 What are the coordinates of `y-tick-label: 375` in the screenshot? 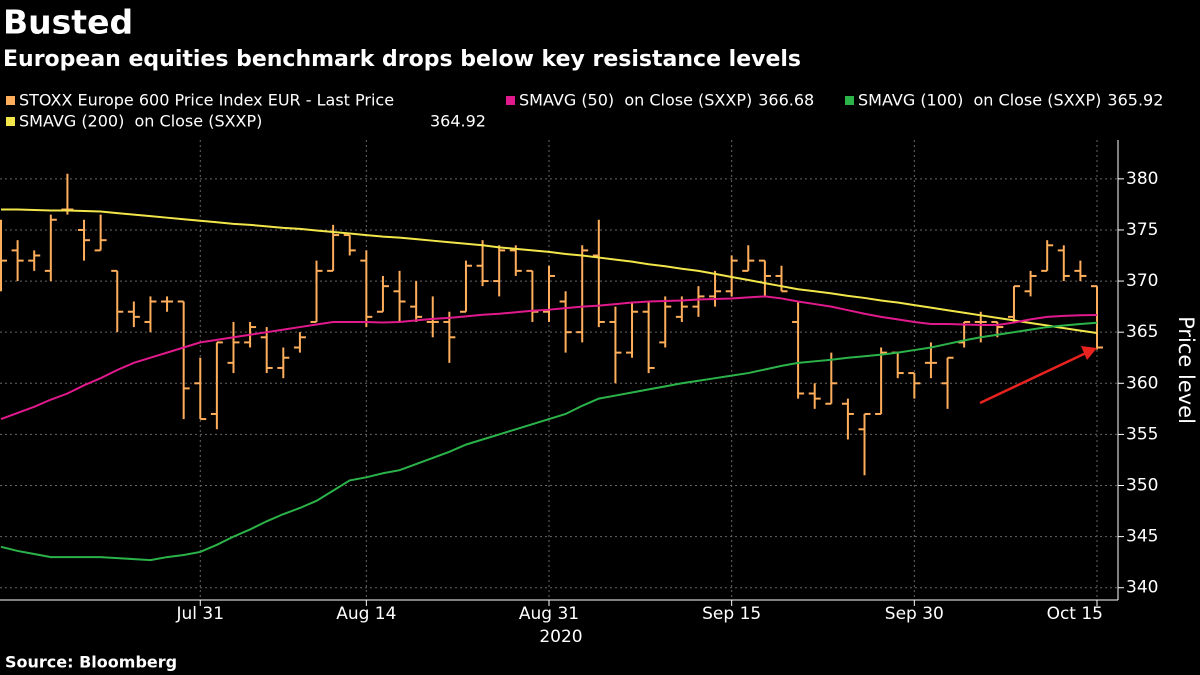 It's located at (1142, 230).